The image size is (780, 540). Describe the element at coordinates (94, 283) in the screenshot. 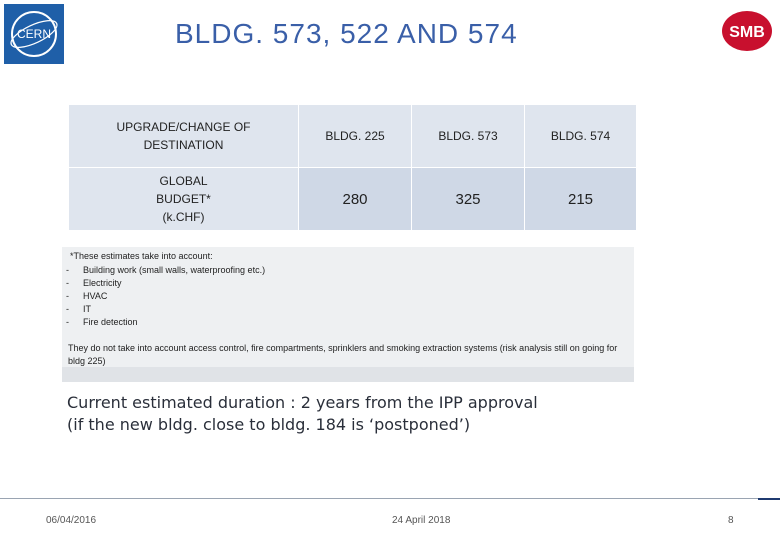

I see `list-item: - Electricity` at that location.